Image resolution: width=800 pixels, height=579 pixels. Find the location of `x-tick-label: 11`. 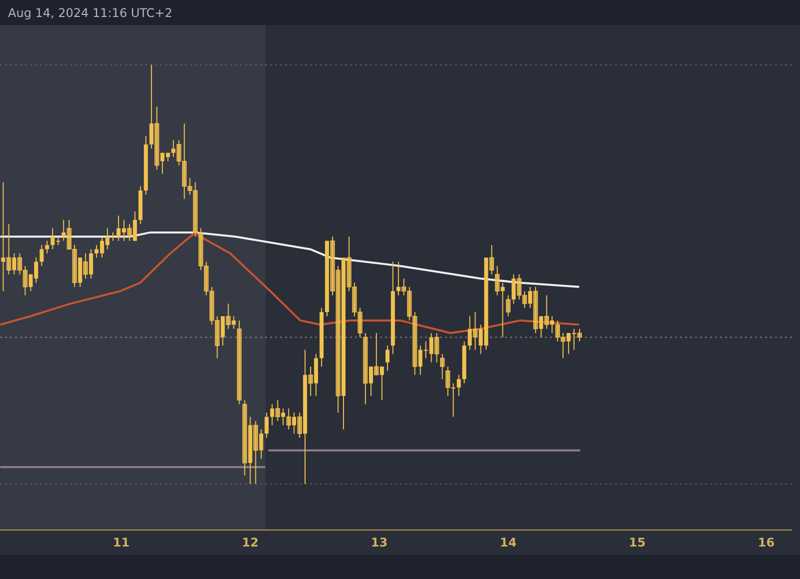

x-tick-label: 11 is located at coordinates (121, 543).